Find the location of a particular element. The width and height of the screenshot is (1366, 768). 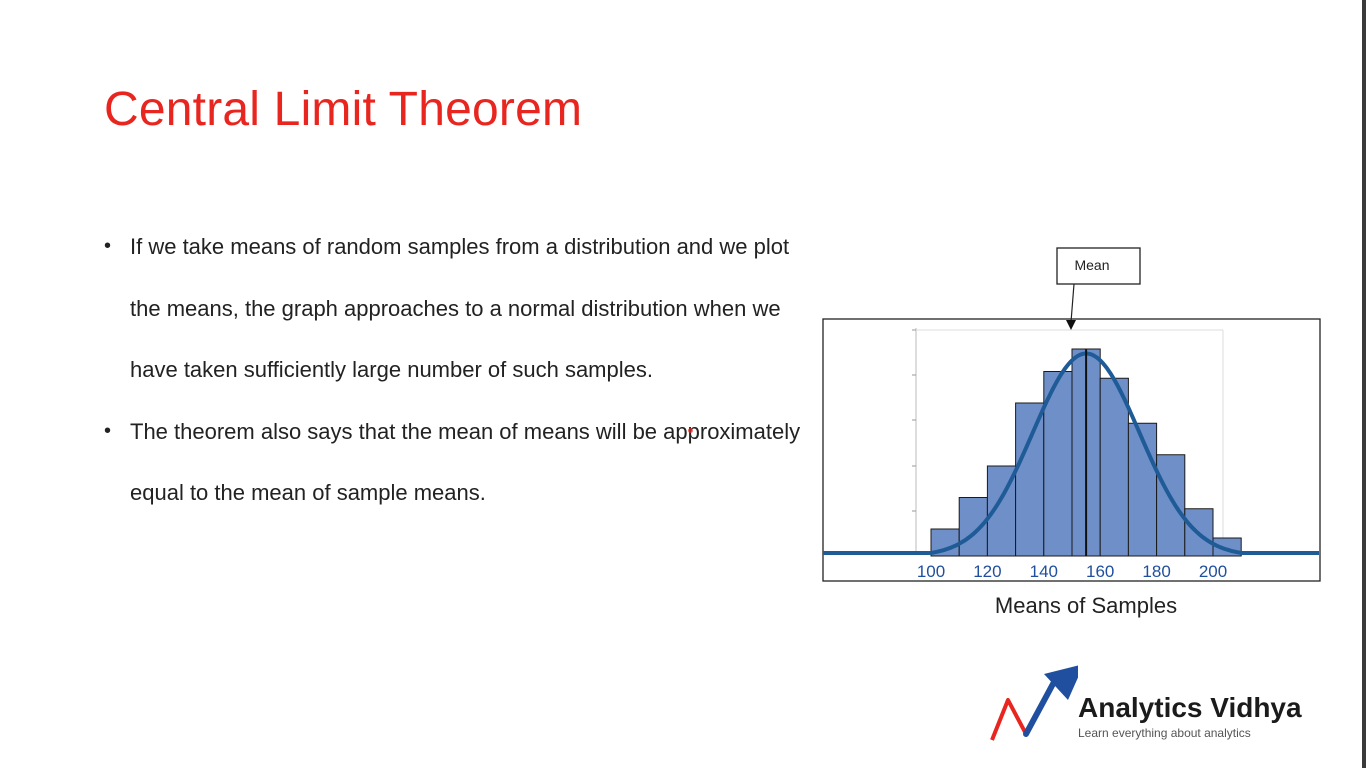

x-ticks: 100 120 140 160 180 200 is located at coordinates (1072, 571).